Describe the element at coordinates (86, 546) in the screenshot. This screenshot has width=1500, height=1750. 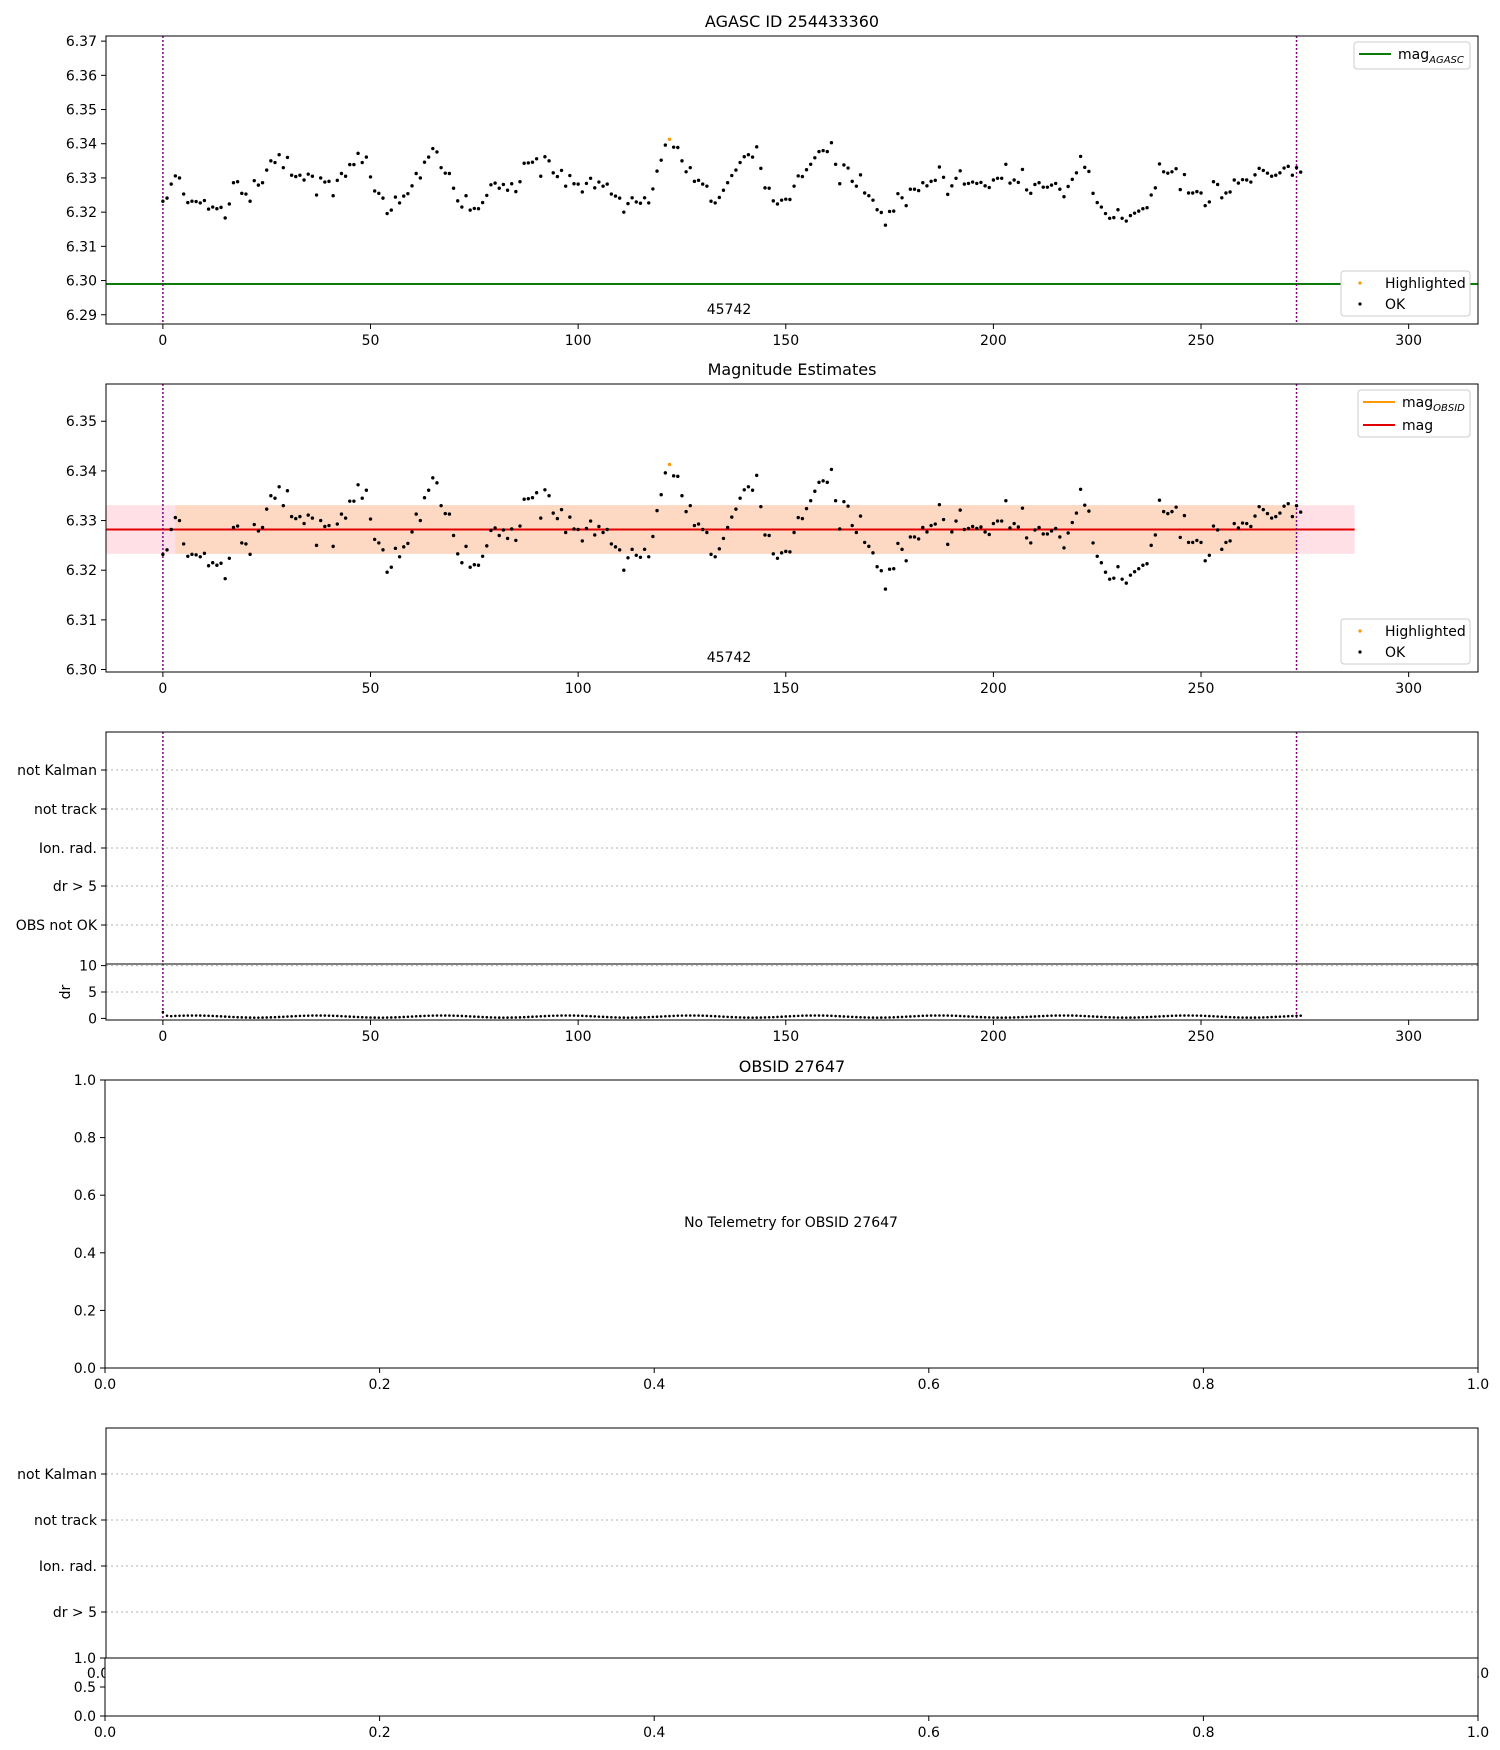
I see `magnitude-y-ticks: 6.30 6.31 6.32 6.33 6.34 6.35` at that location.